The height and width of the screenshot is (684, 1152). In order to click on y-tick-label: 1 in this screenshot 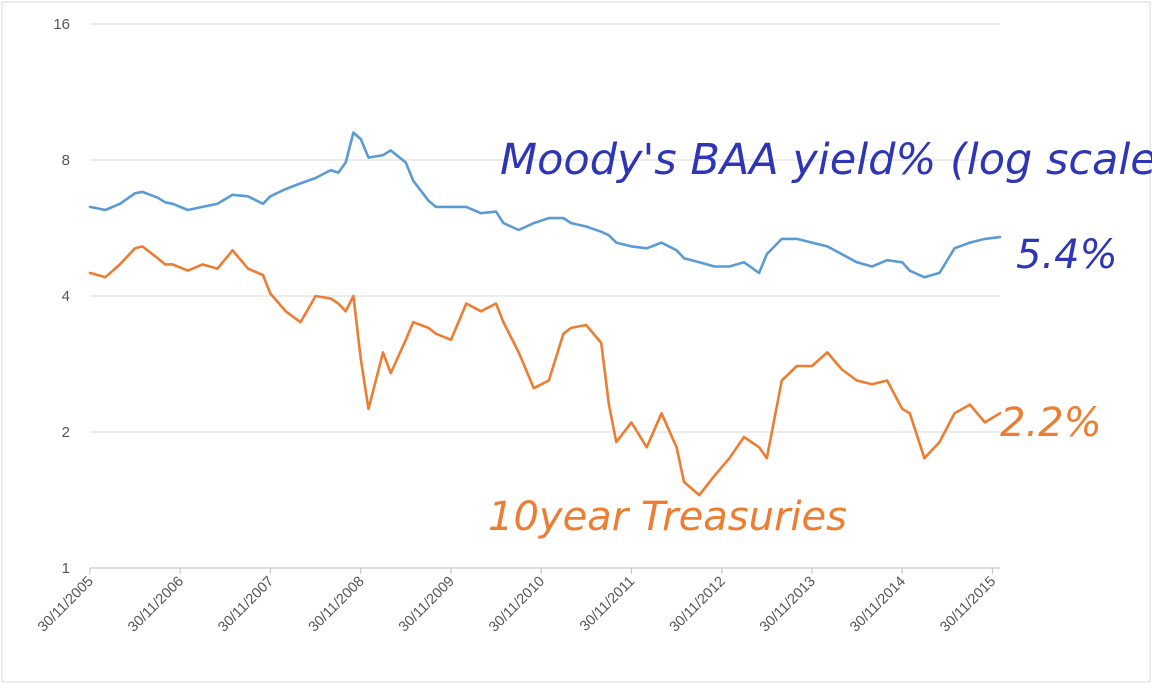, I will do `click(66, 568)`.